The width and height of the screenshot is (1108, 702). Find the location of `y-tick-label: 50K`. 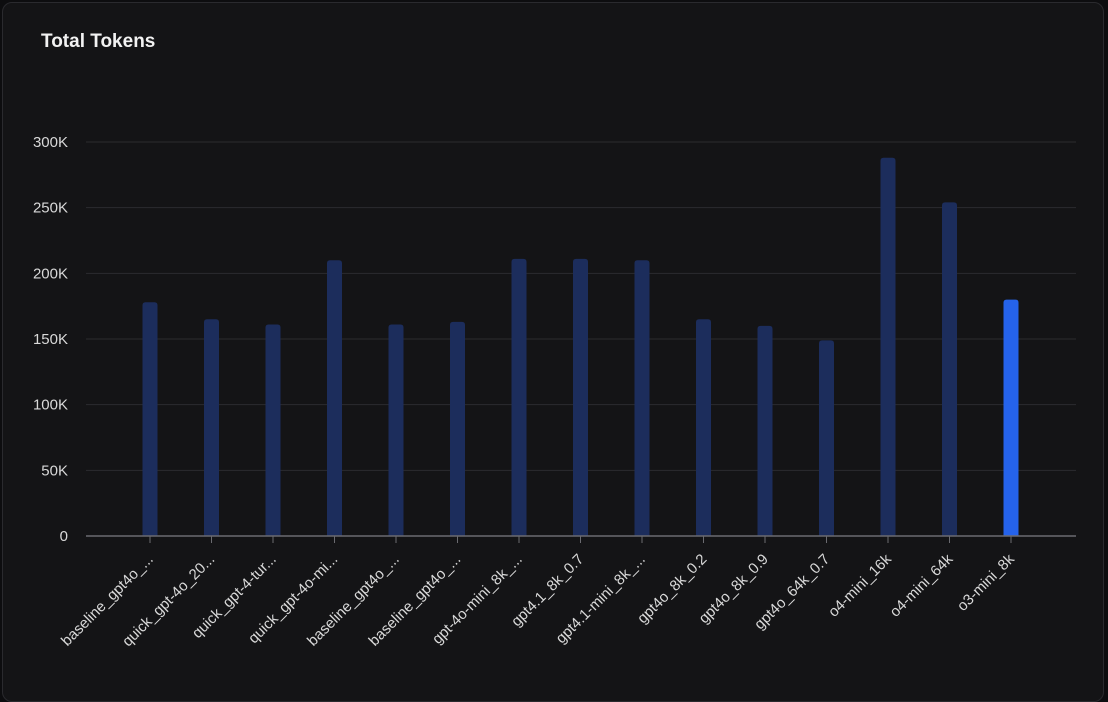

y-tick-label: 50K is located at coordinates (54, 470).